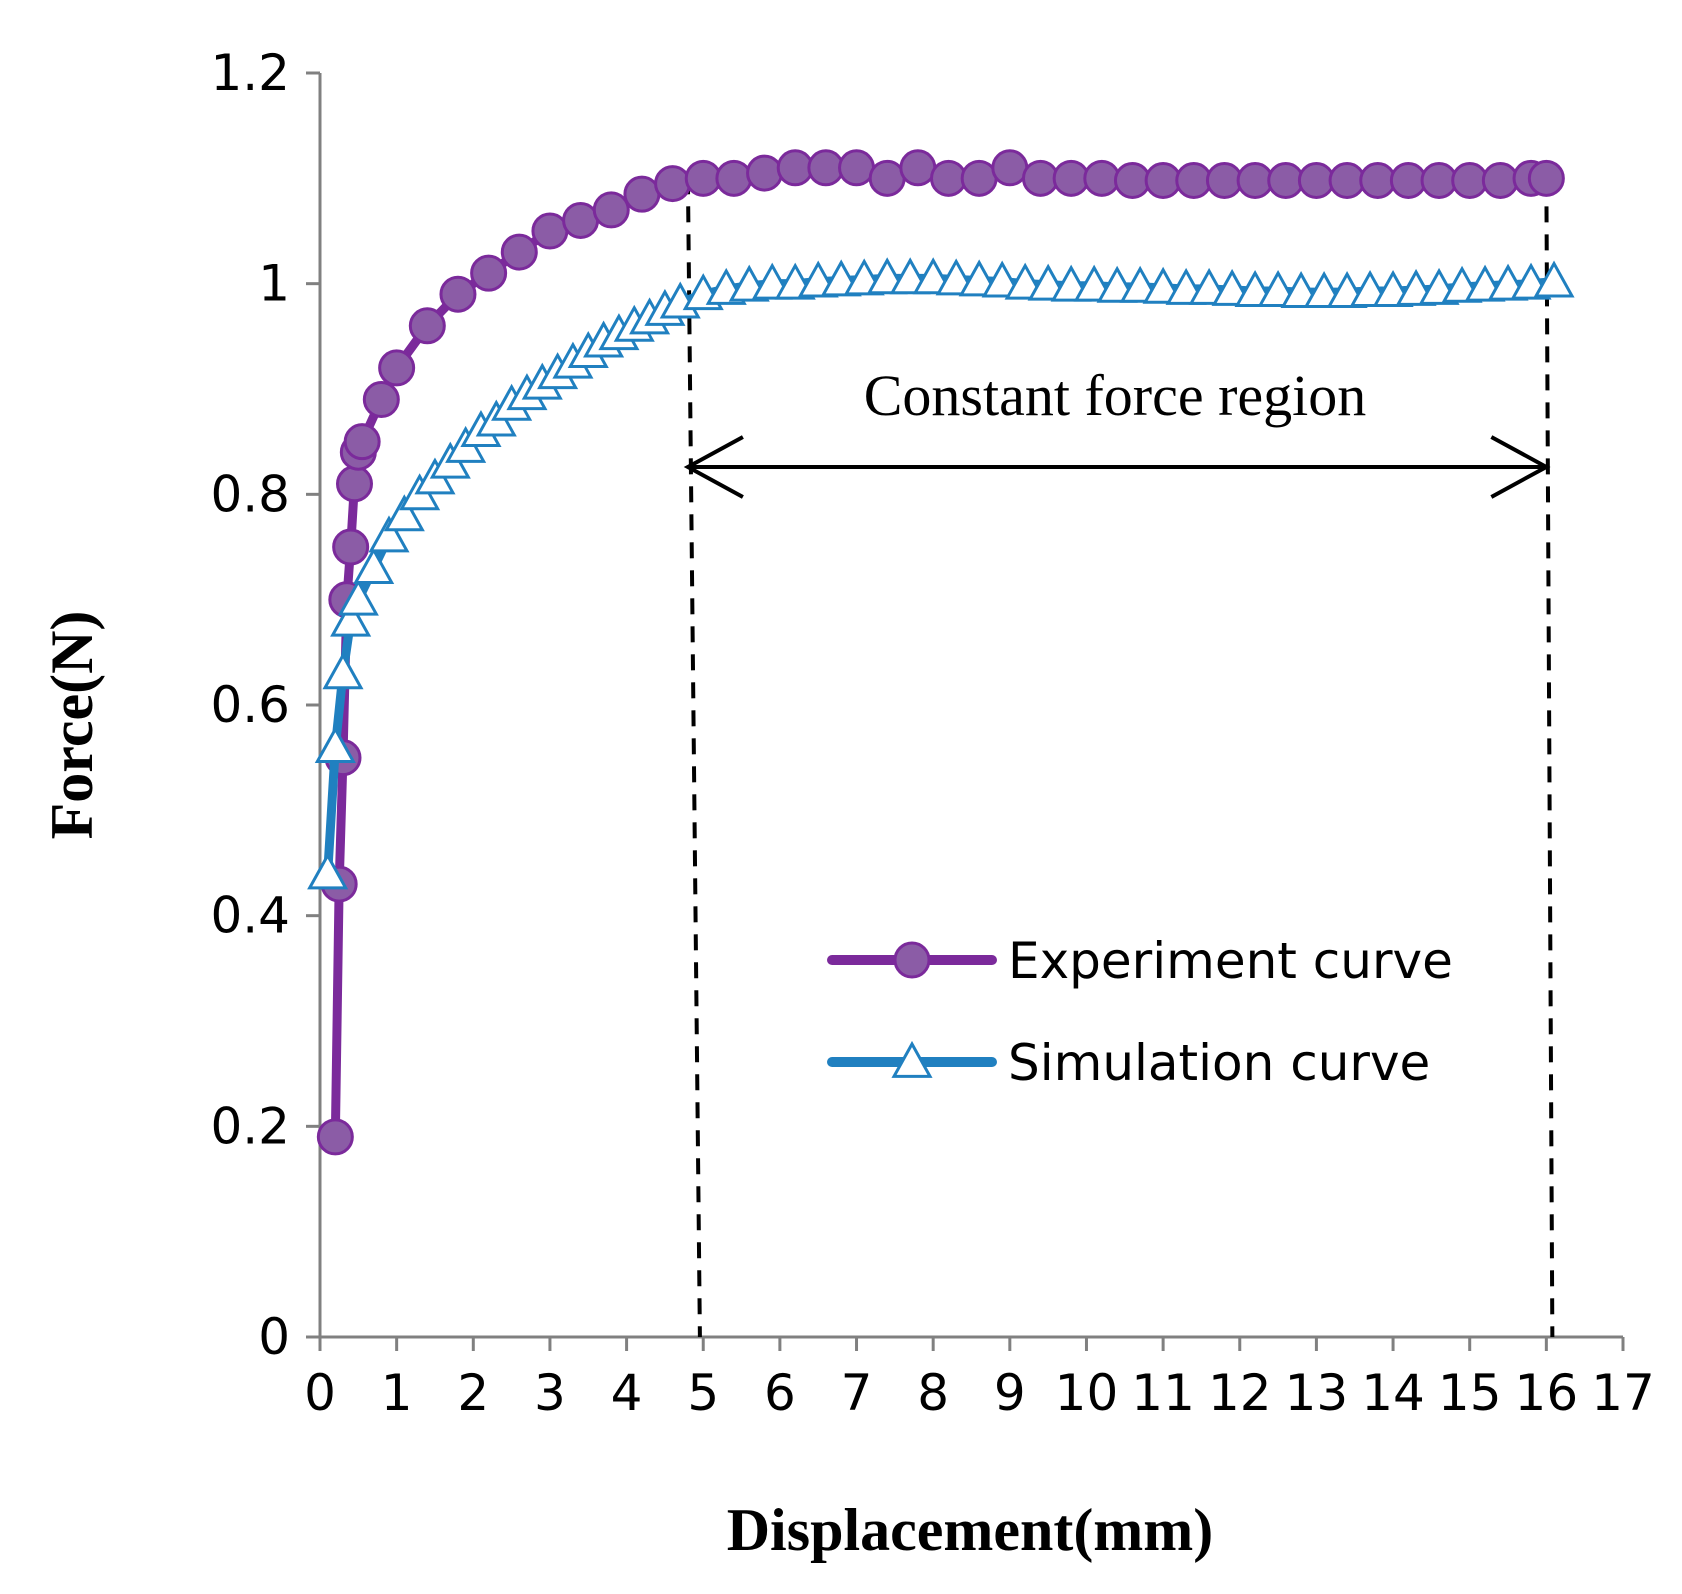 The width and height of the screenshot is (1682, 1594). Describe the element at coordinates (1549, 758) in the screenshot. I see `guide-line-right` at that location.